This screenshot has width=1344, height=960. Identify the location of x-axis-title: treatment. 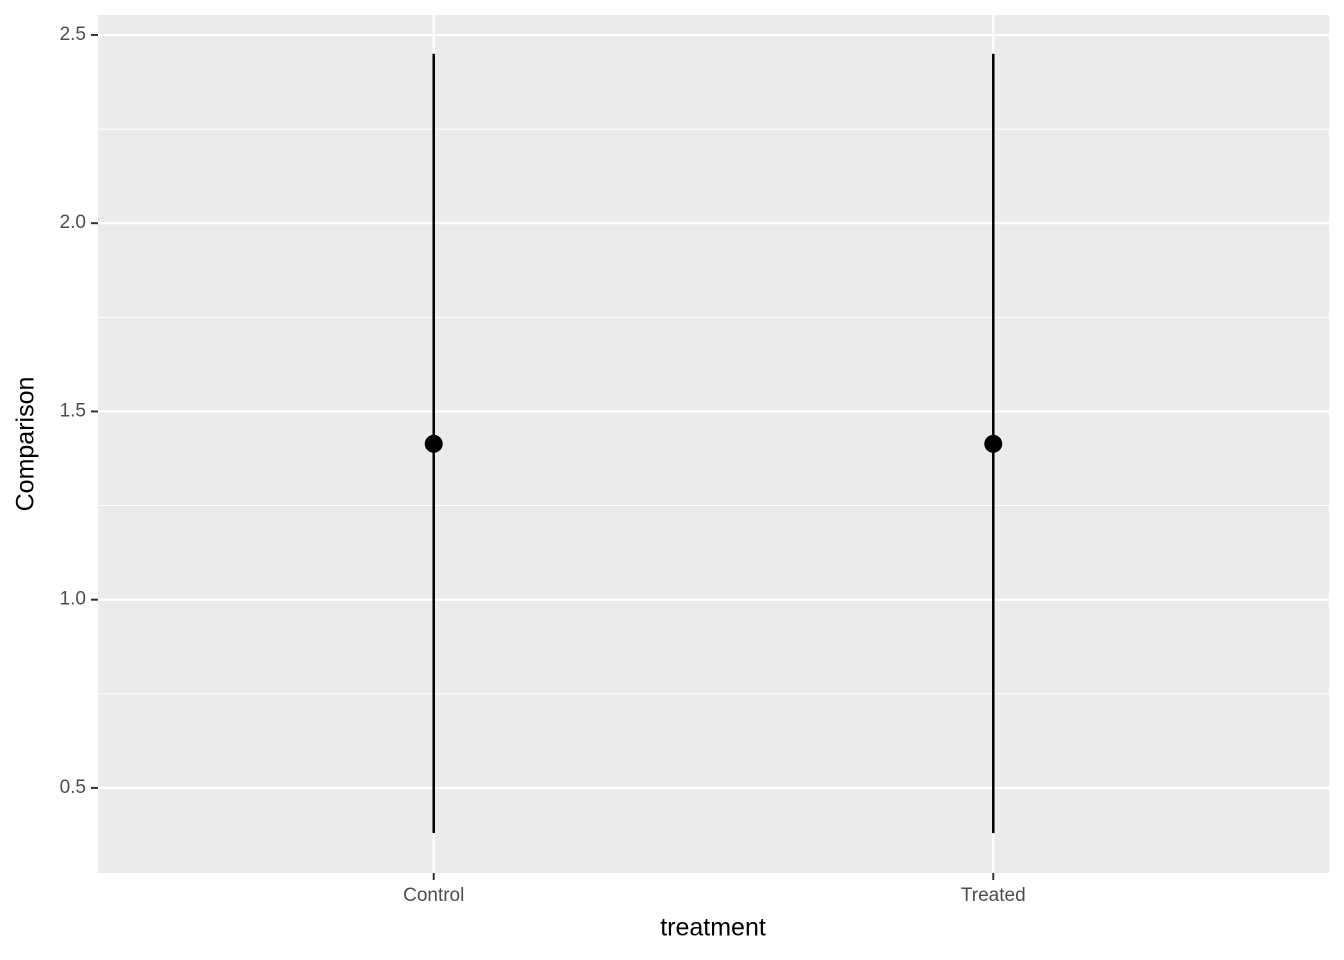
(713, 928).